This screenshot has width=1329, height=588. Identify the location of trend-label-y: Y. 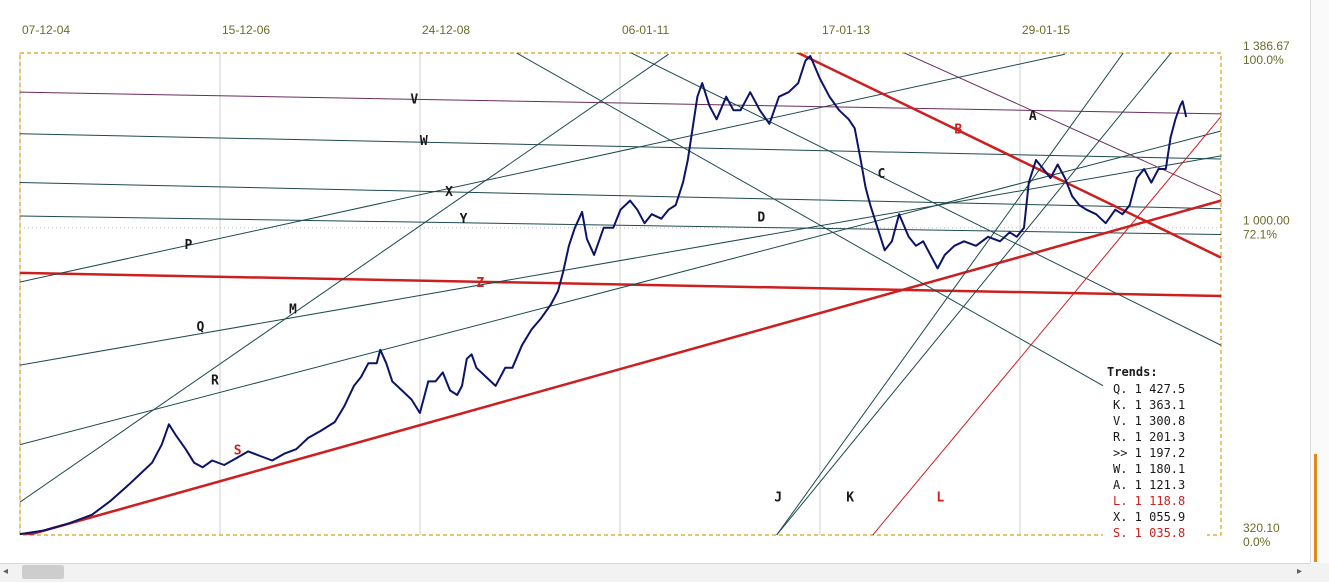
(464, 219).